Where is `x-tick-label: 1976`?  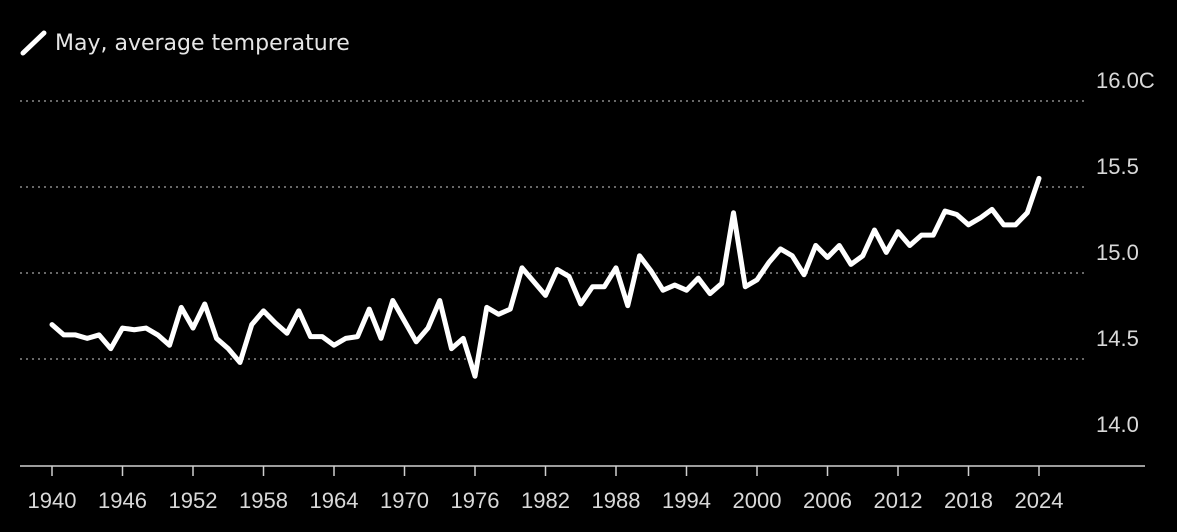 x-tick-label: 1976 is located at coordinates (475, 500).